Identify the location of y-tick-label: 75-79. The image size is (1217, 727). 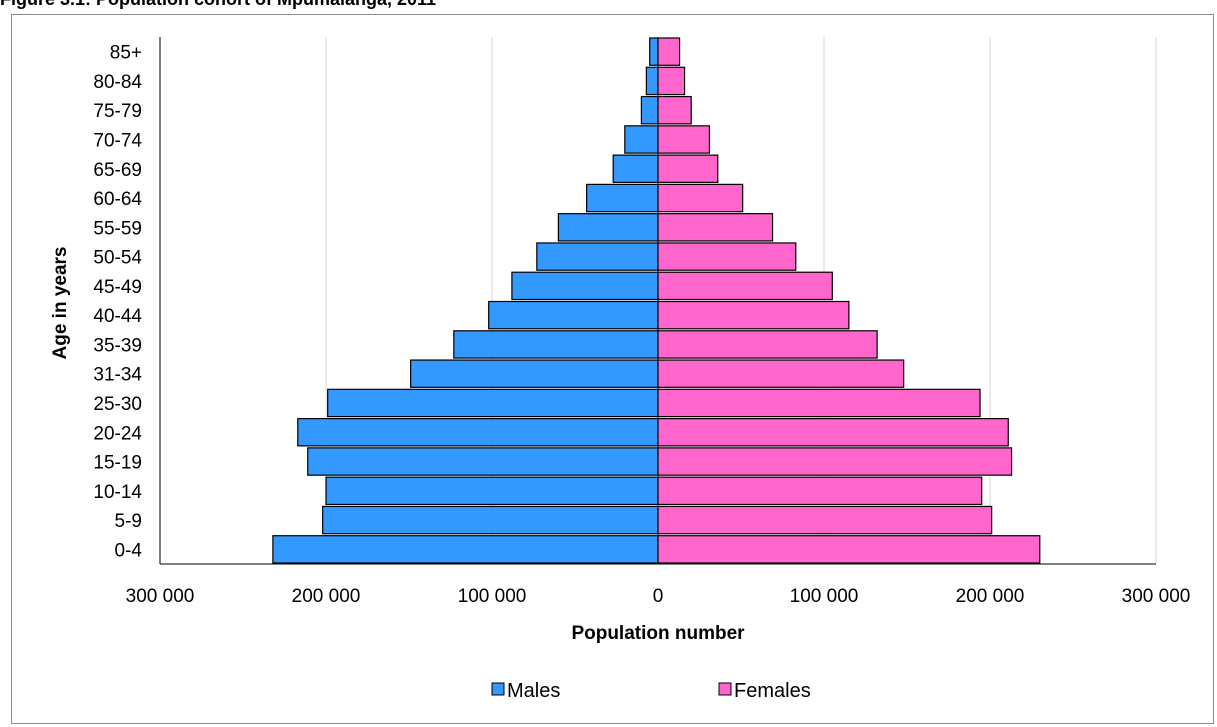
(117, 111).